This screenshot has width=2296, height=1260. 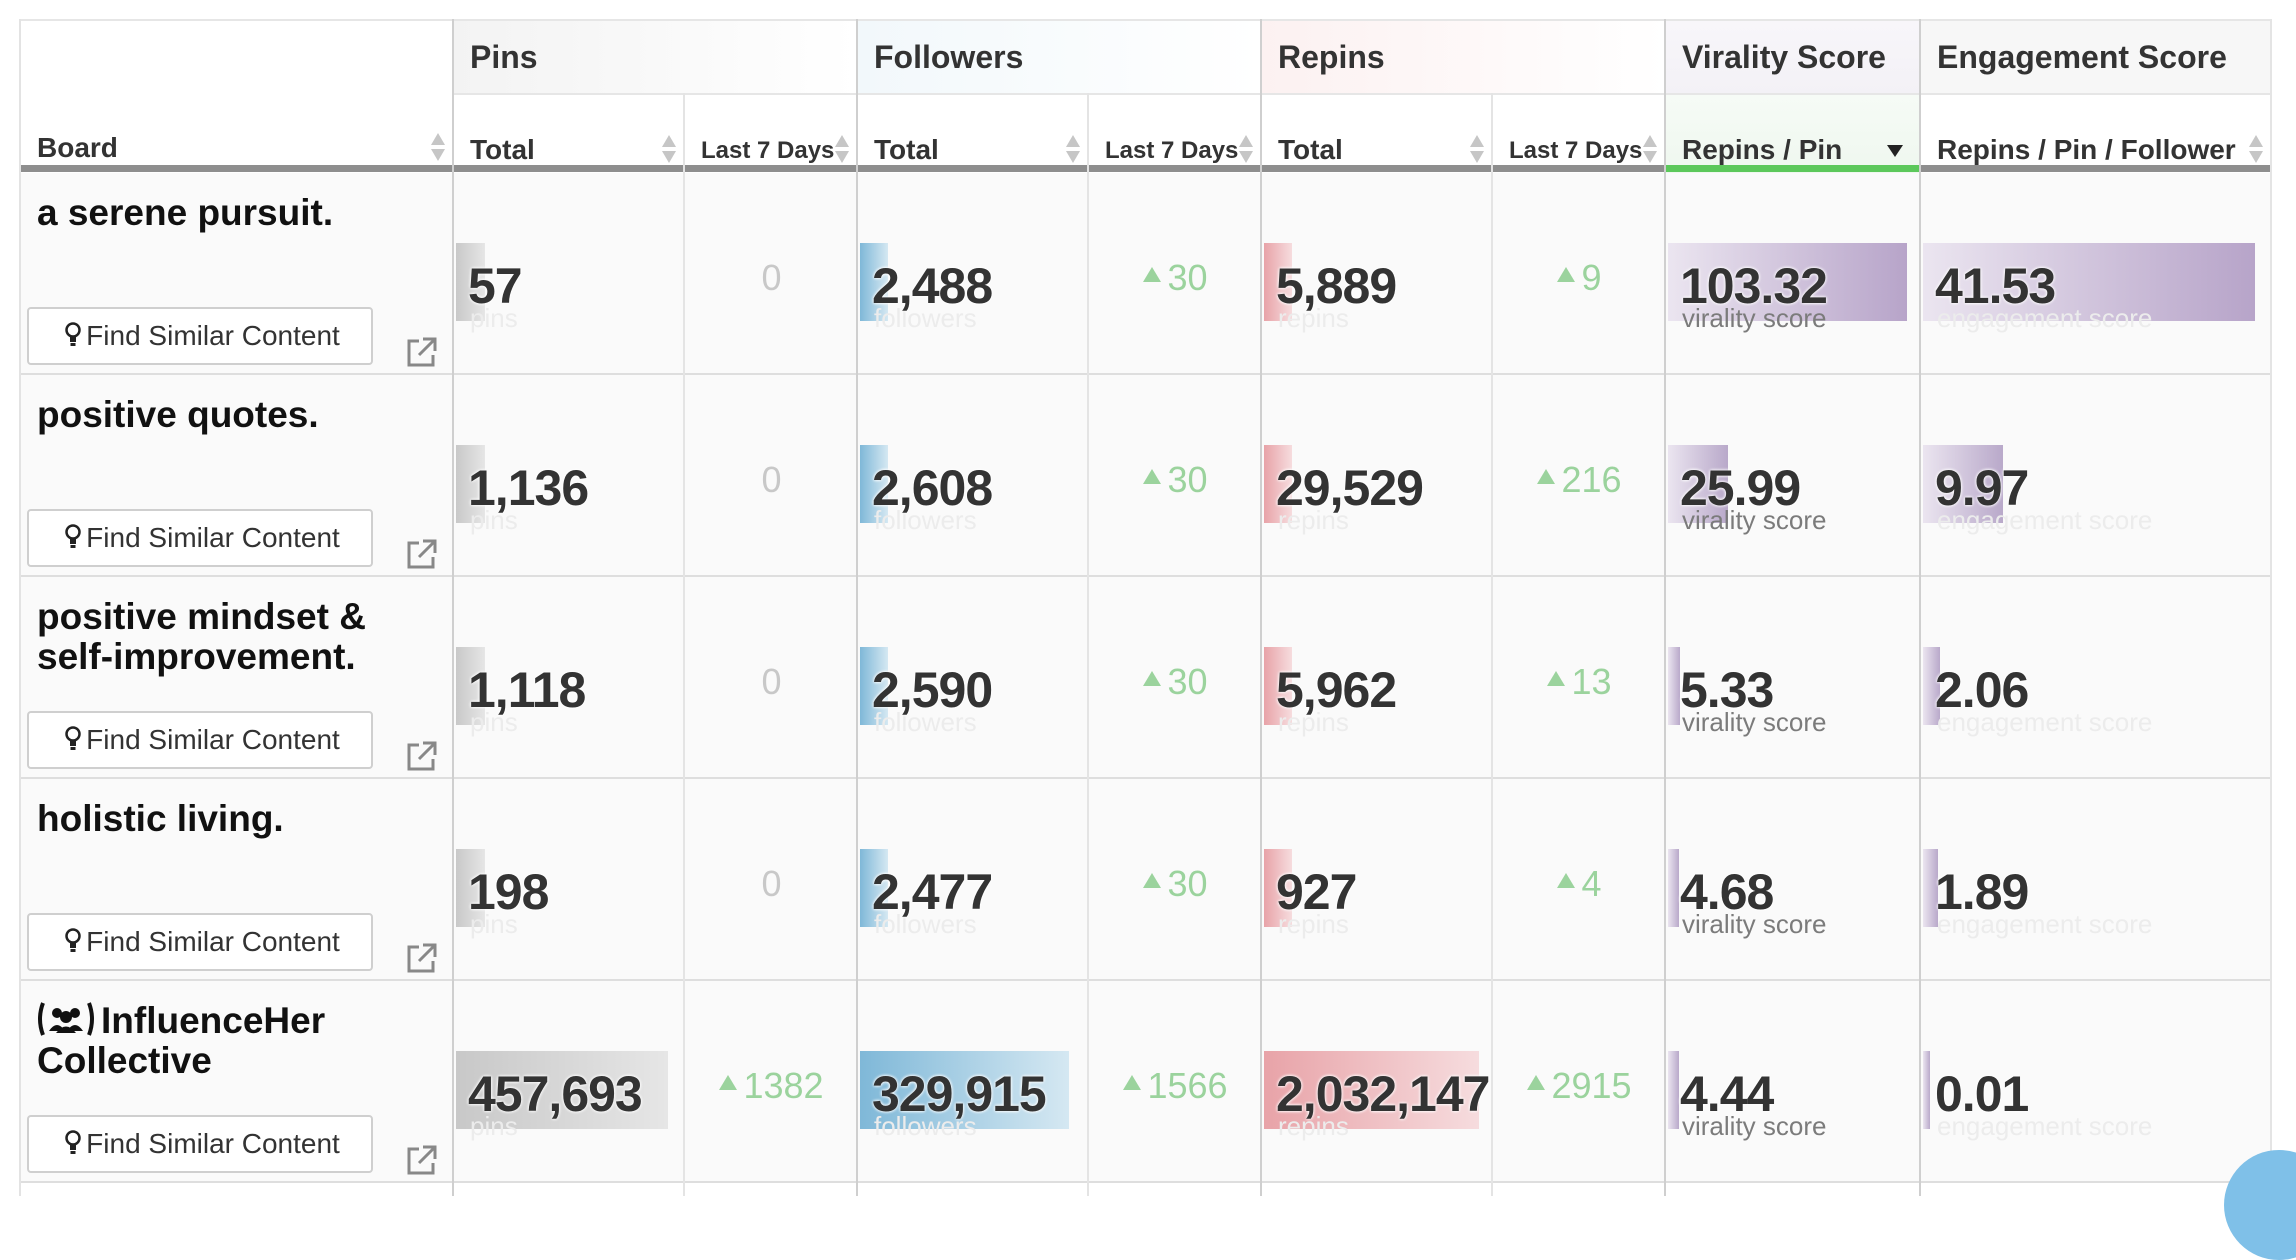 I want to click on pins-total-header: Total, so click(x=569, y=138).